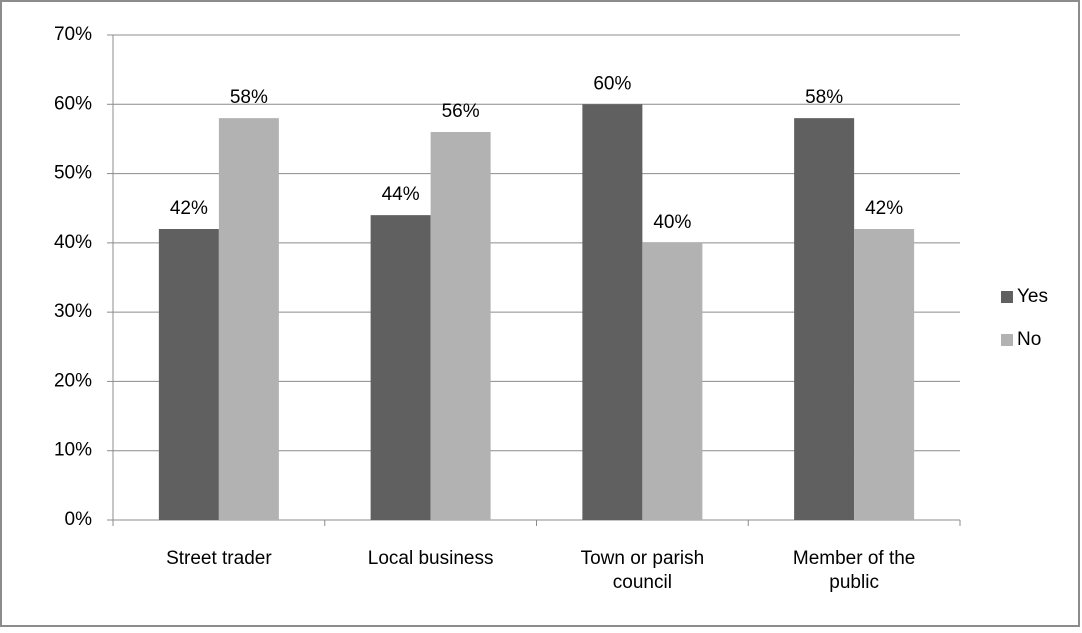  Describe the element at coordinates (1032, 296) in the screenshot. I see `legend-label: Yes` at that location.